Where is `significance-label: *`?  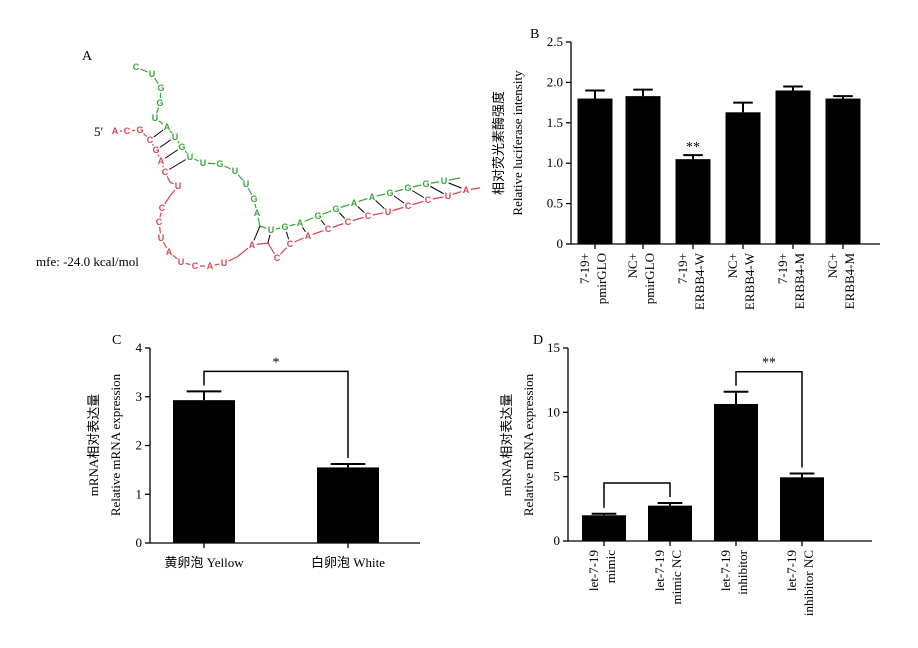 significance-label: * is located at coordinates (276, 362).